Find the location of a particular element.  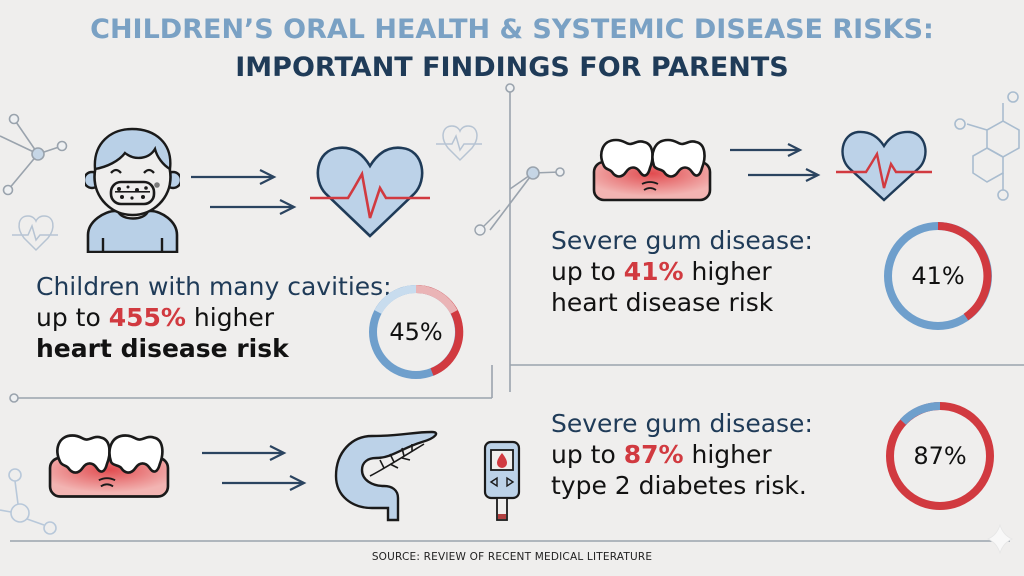

finding-1-donut-label: 45% is located at coordinates (416, 332).